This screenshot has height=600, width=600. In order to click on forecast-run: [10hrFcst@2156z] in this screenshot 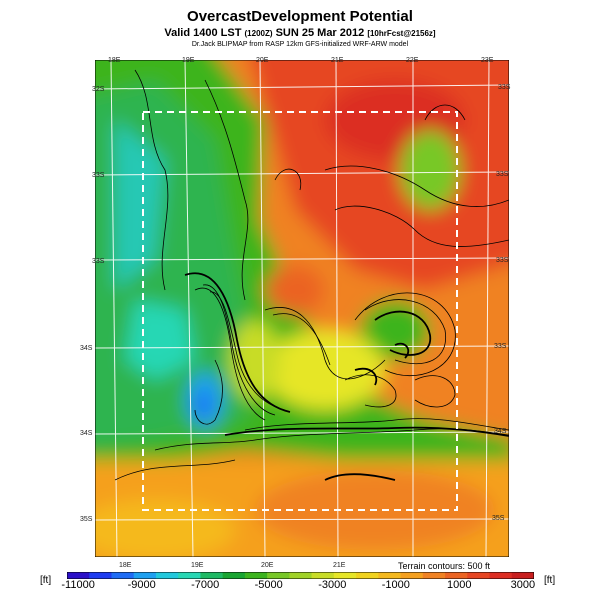, I will do `click(401, 33)`.